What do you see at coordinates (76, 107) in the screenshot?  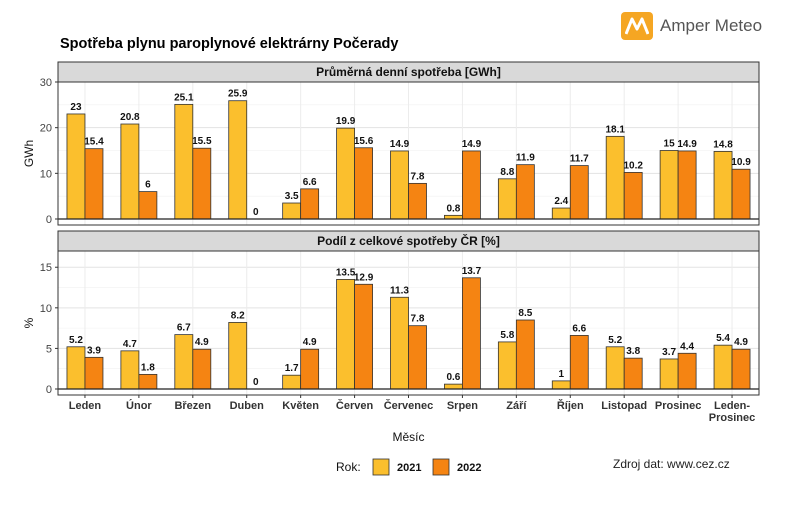 I see `bar-value-label: 23` at bounding box center [76, 107].